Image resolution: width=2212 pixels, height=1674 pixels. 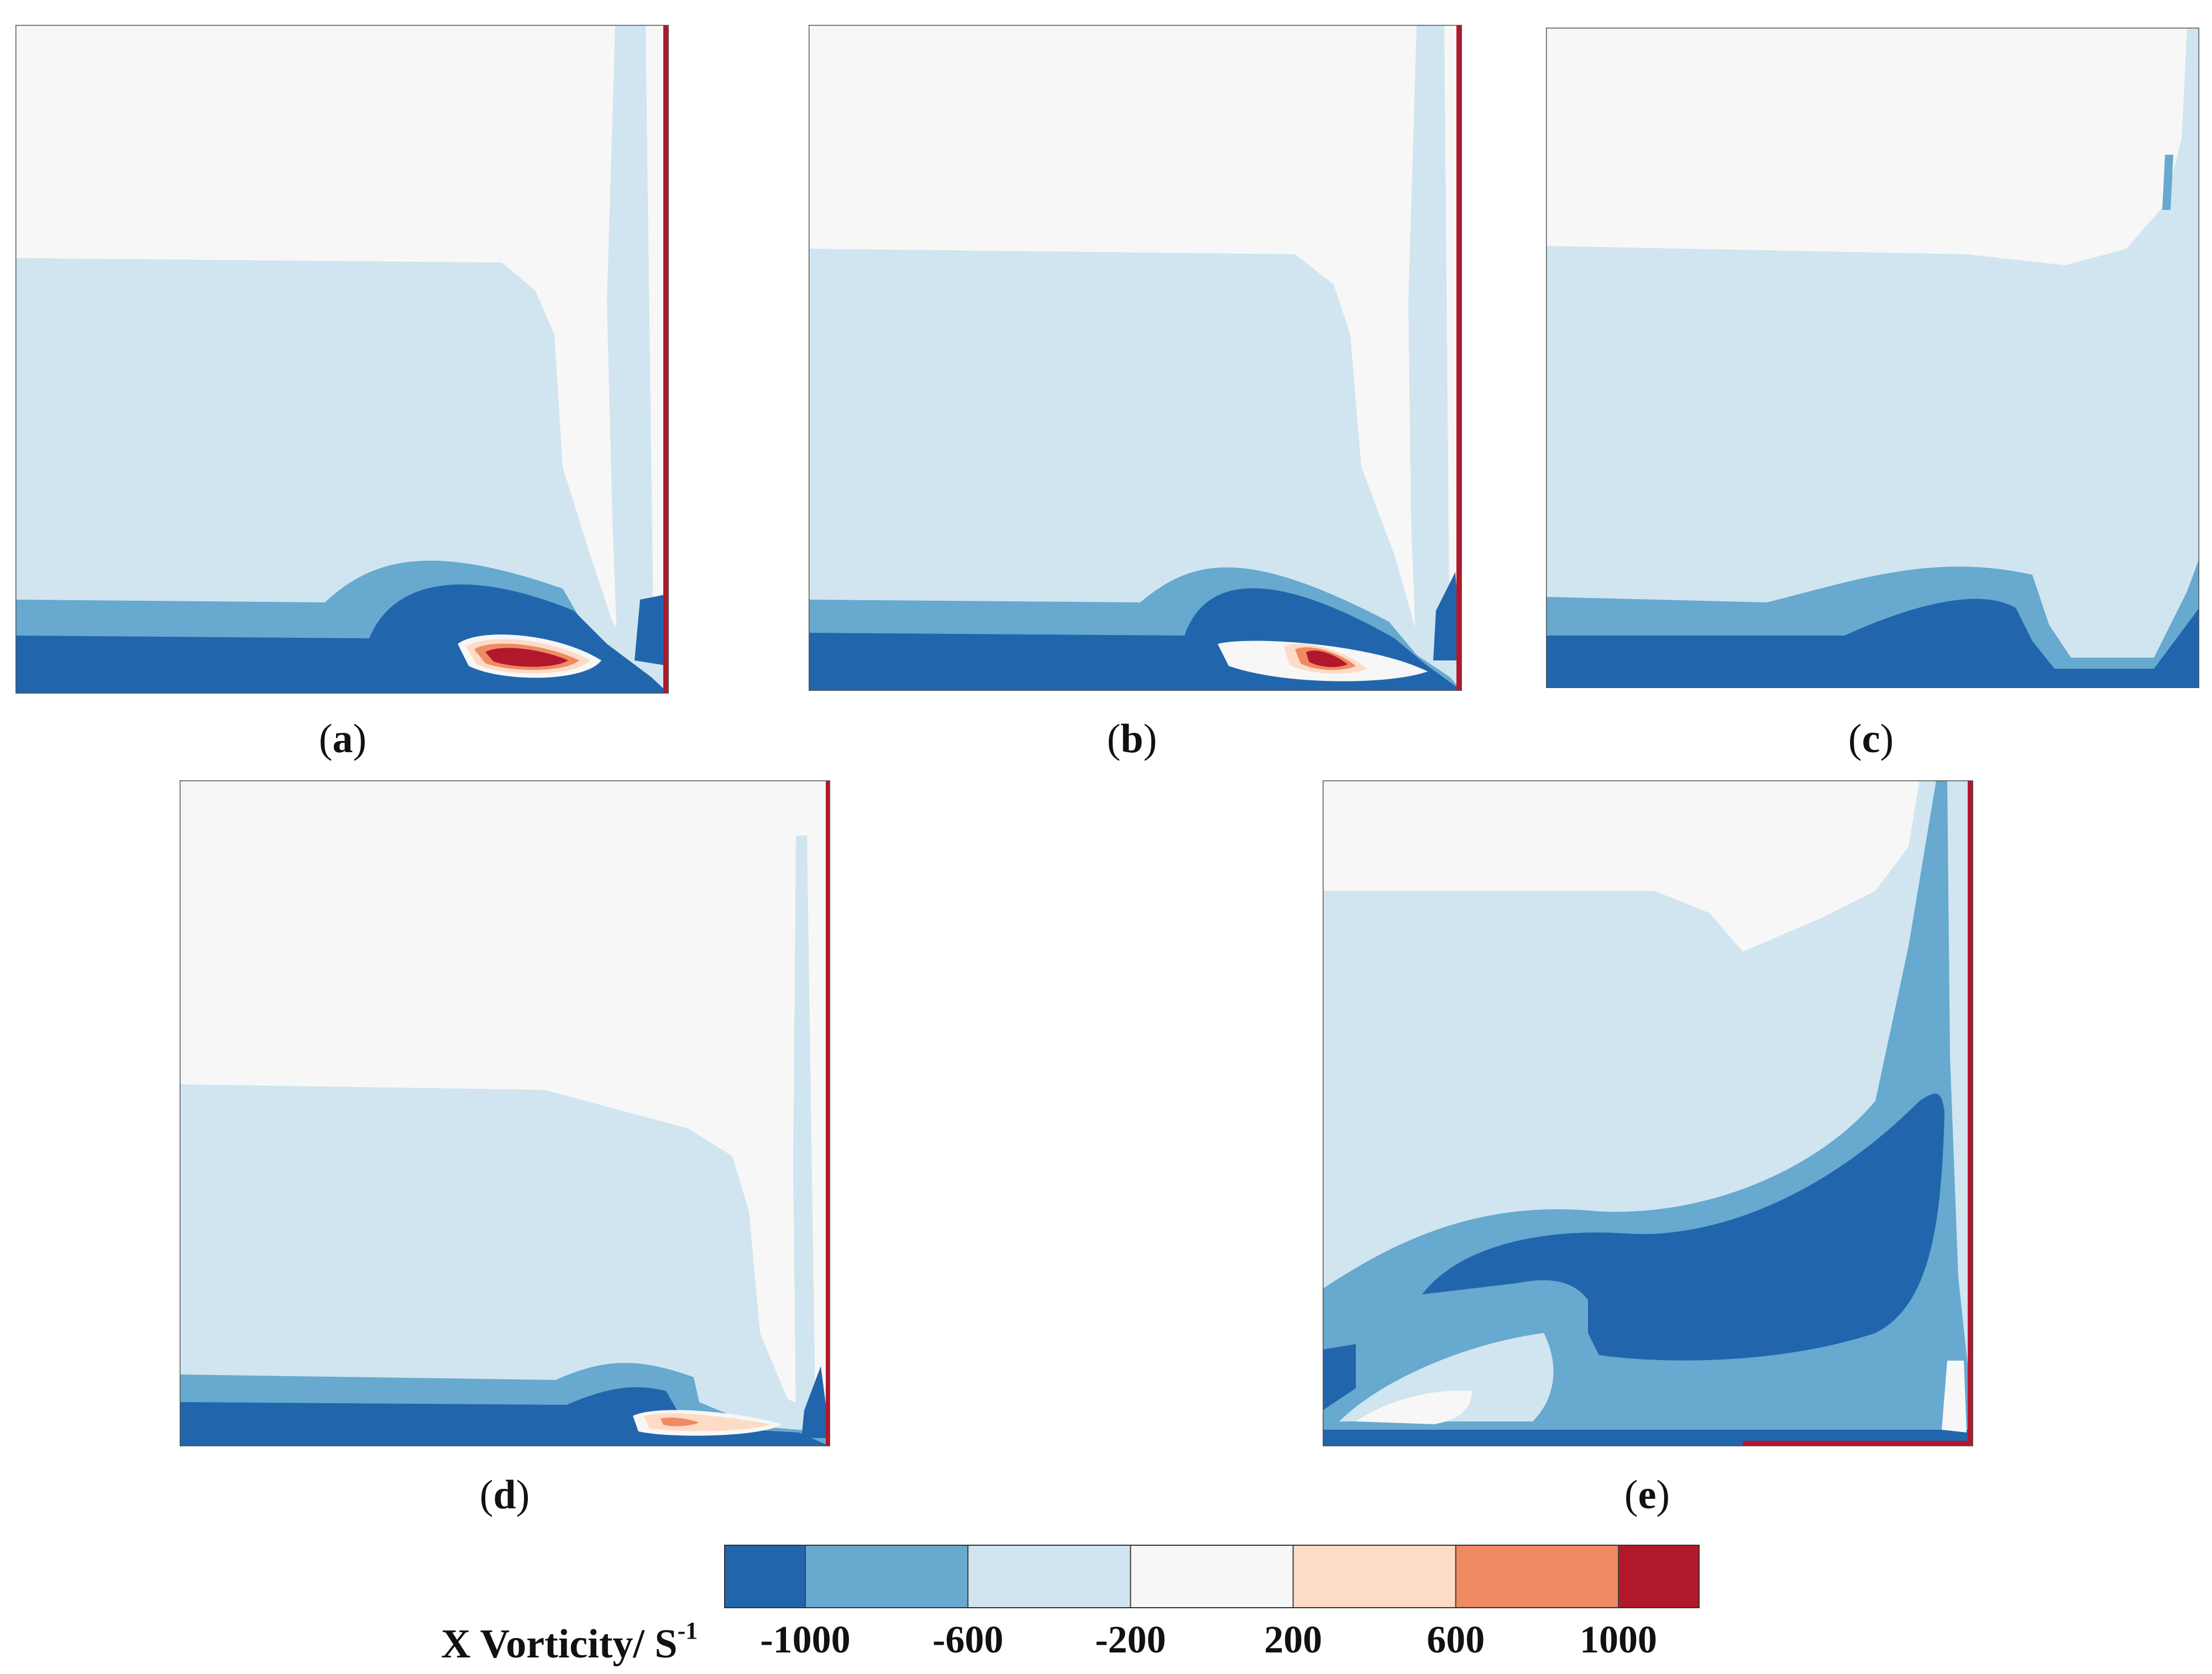 I want to click on colorbar-tick-label: -600, so click(x=968, y=1640).